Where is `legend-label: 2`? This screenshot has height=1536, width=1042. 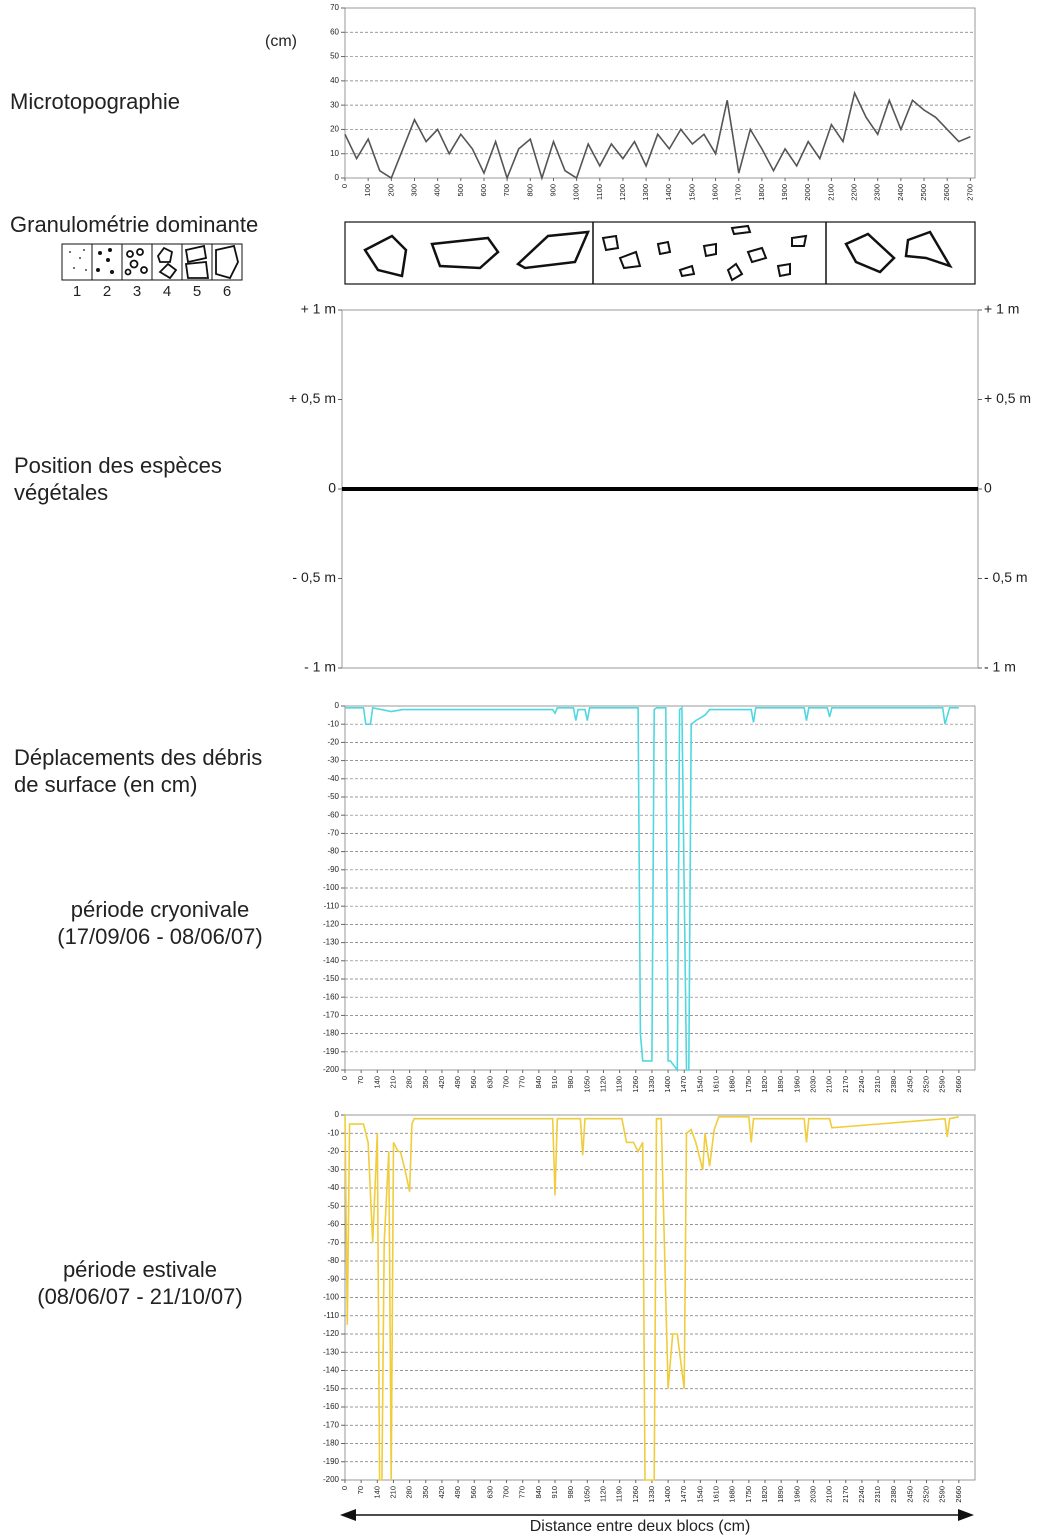 legend-label: 2 is located at coordinates (107, 291).